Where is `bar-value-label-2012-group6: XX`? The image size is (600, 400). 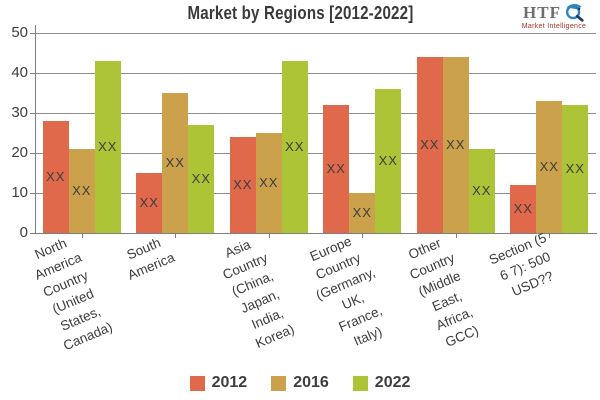 bar-value-label-2012-group6: XX is located at coordinates (523, 208).